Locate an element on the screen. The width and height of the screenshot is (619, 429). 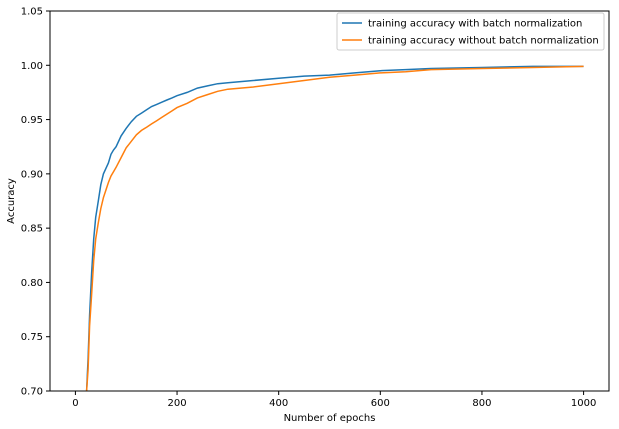
y-tick-label: 0.90 is located at coordinates (32, 174).